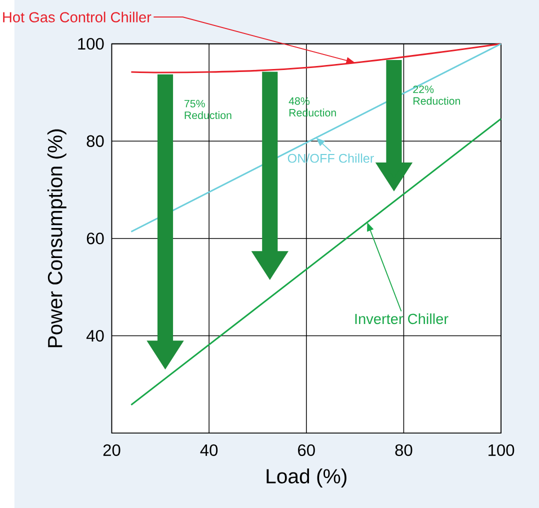  I want to click on y-axis-title: Power Consumption (%), so click(56, 238).